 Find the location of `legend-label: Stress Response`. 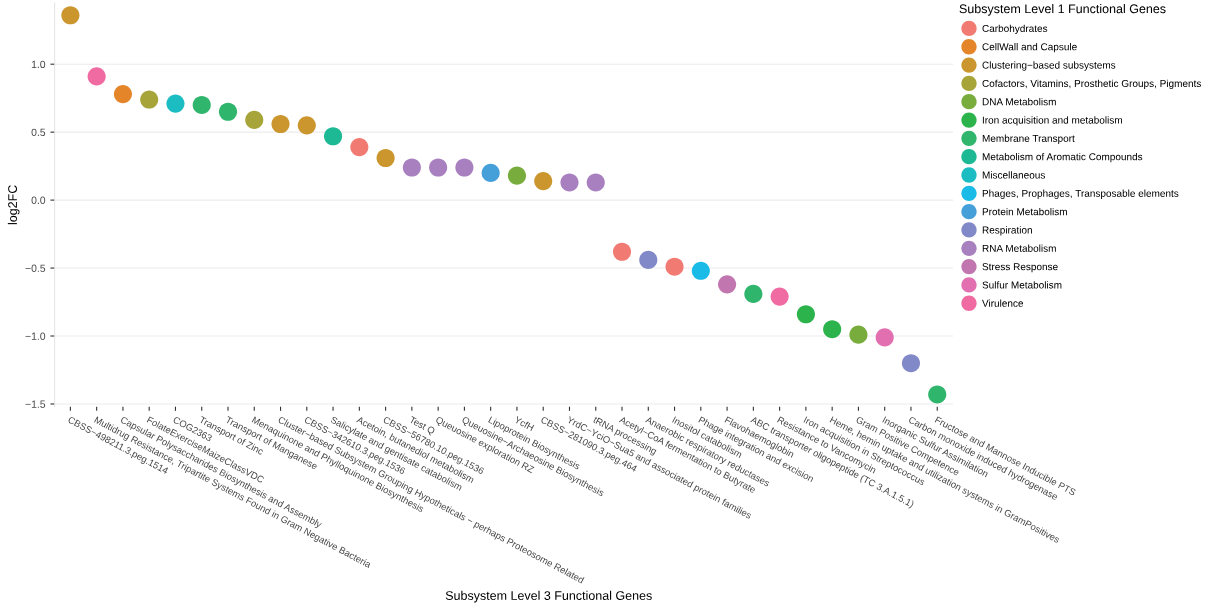

legend-label: Stress Response is located at coordinates (1020, 268).